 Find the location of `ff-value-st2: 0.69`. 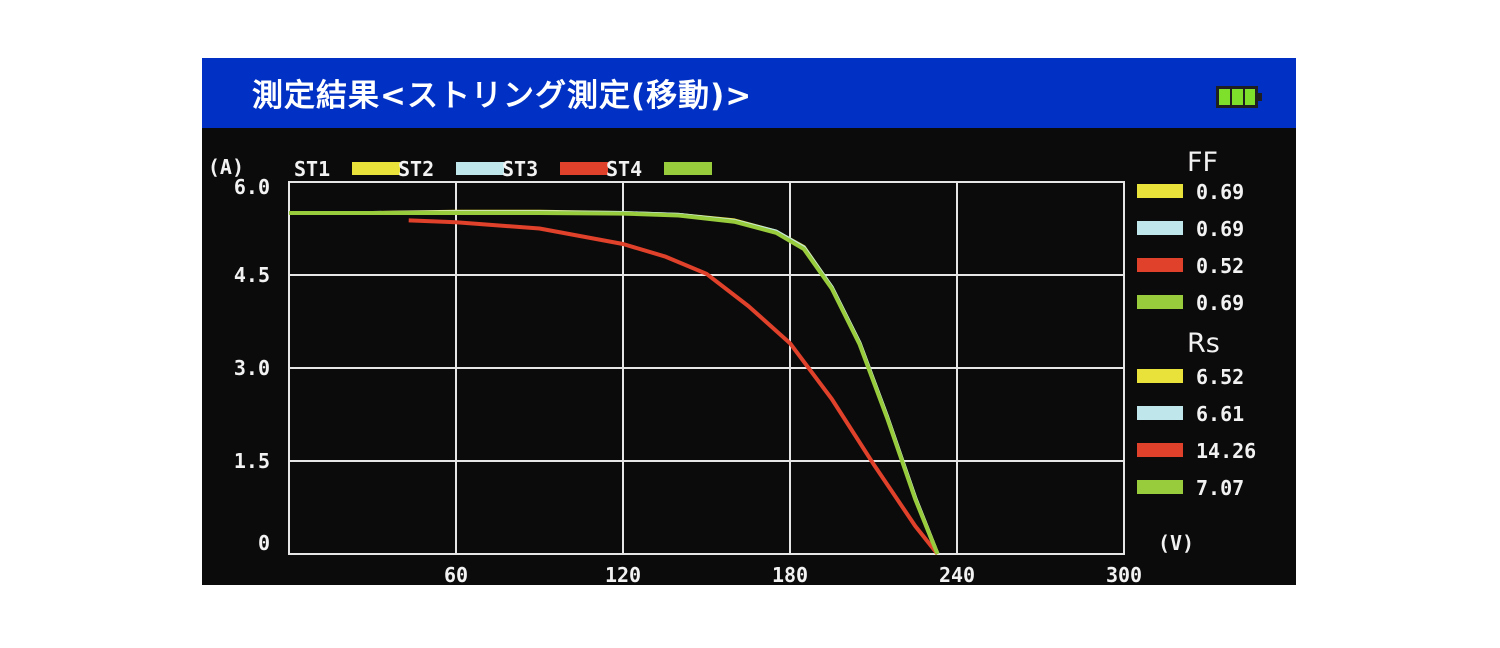

ff-value-st2: 0.69 is located at coordinates (1220, 229).